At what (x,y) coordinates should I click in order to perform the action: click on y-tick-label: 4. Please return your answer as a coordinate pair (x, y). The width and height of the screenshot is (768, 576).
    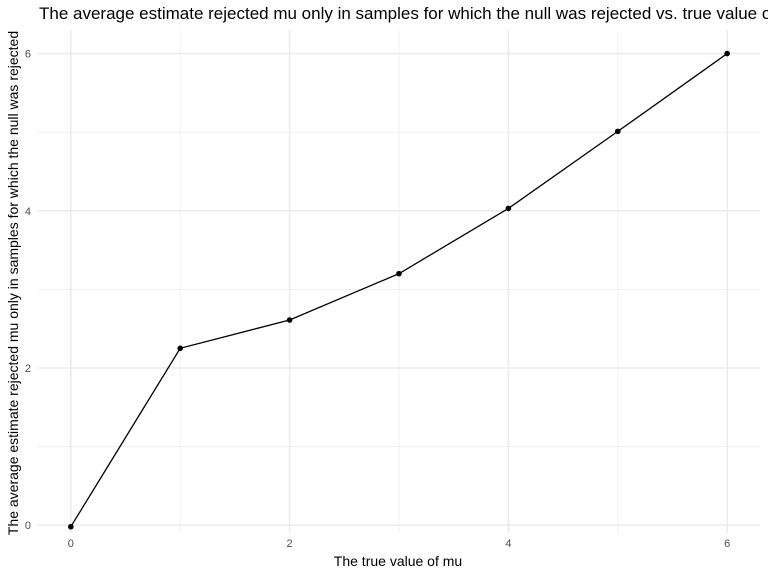
    Looking at the image, I should click on (28, 212).